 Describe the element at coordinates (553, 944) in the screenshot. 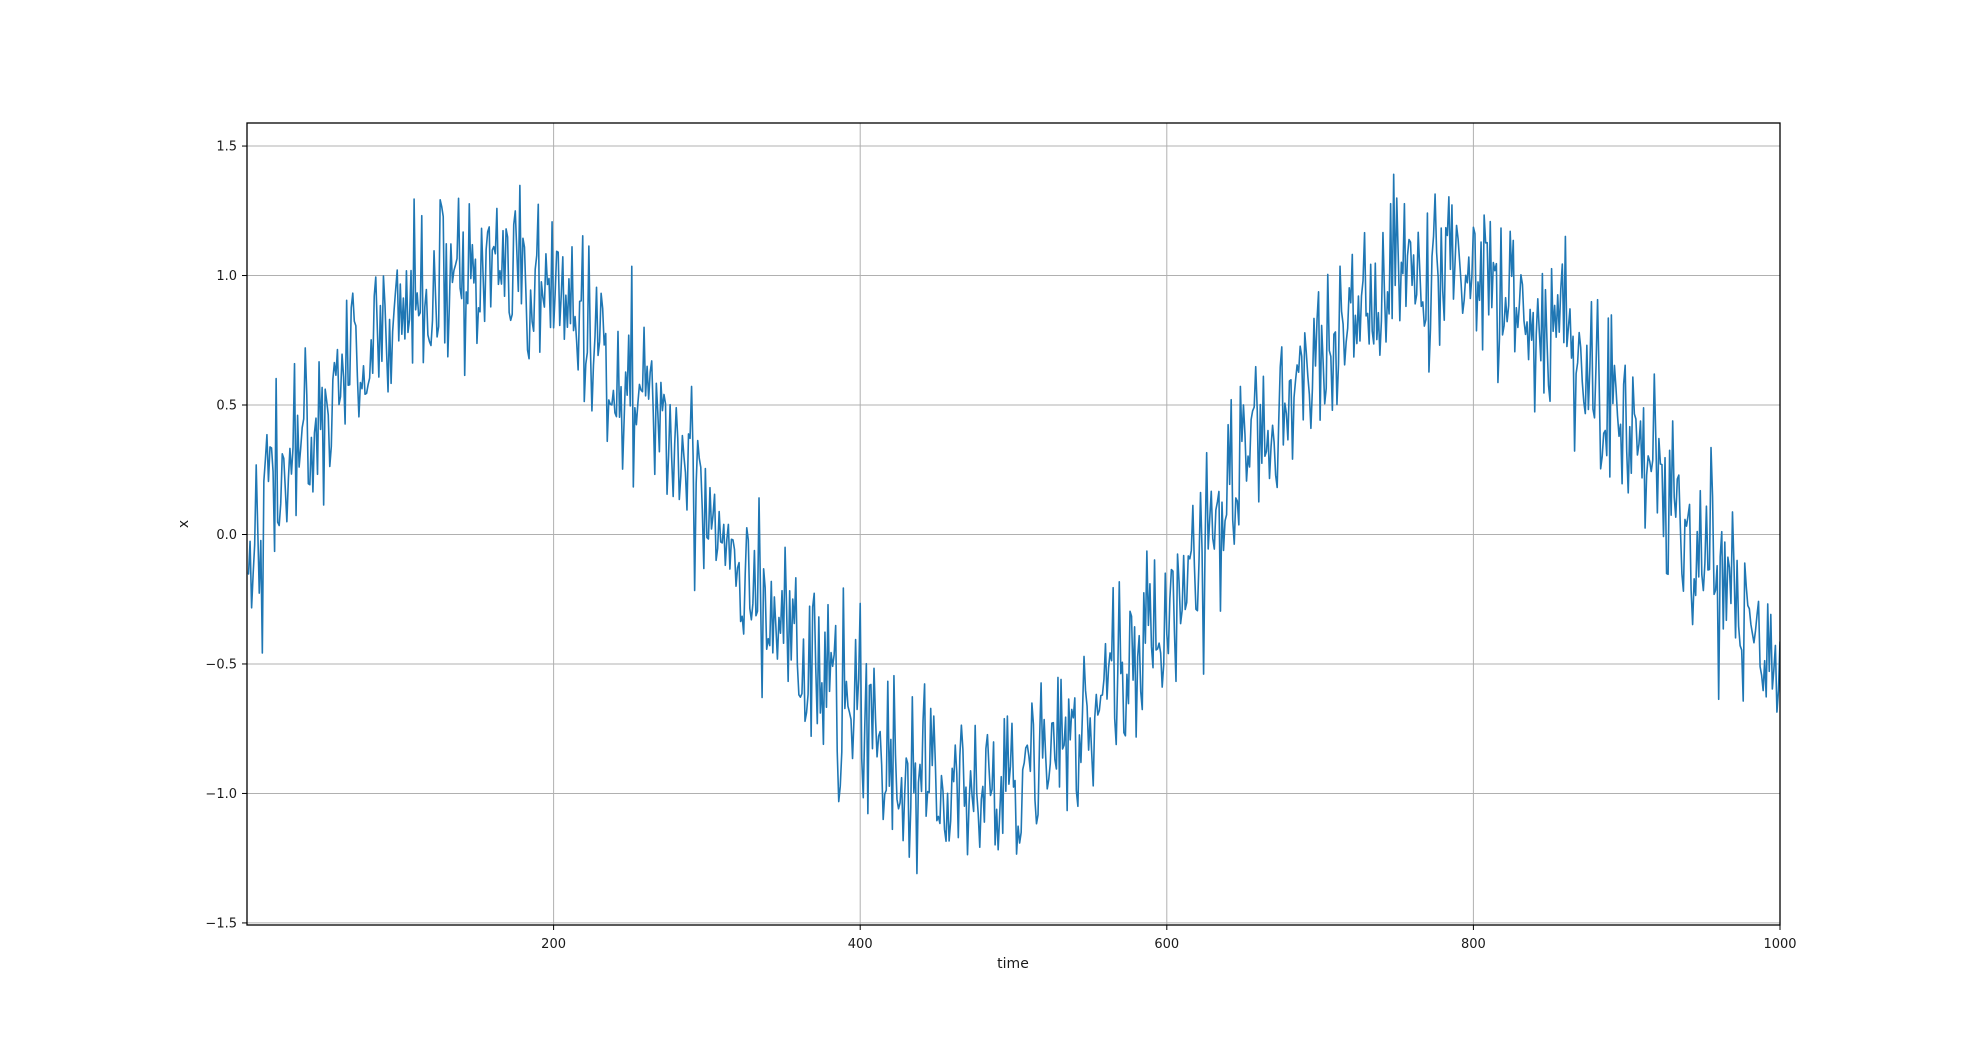

I see `x-tick-label: 200` at that location.